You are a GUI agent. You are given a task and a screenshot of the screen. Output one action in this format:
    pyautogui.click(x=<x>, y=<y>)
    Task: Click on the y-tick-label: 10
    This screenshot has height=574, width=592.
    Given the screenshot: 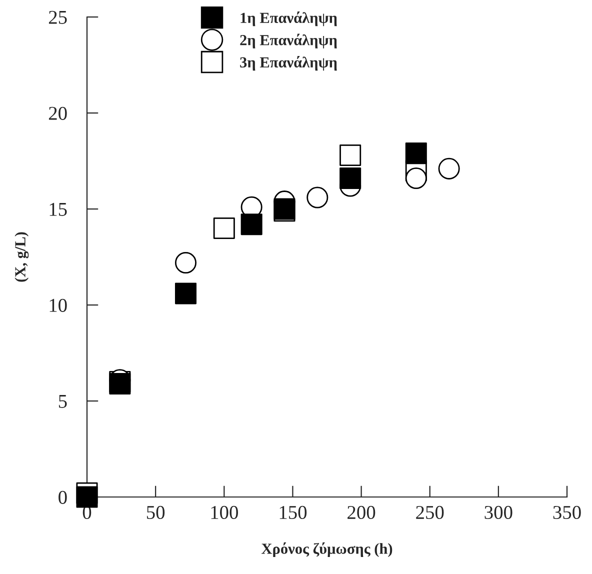 What is the action you would take?
    pyautogui.click(x=58, y=305)
    